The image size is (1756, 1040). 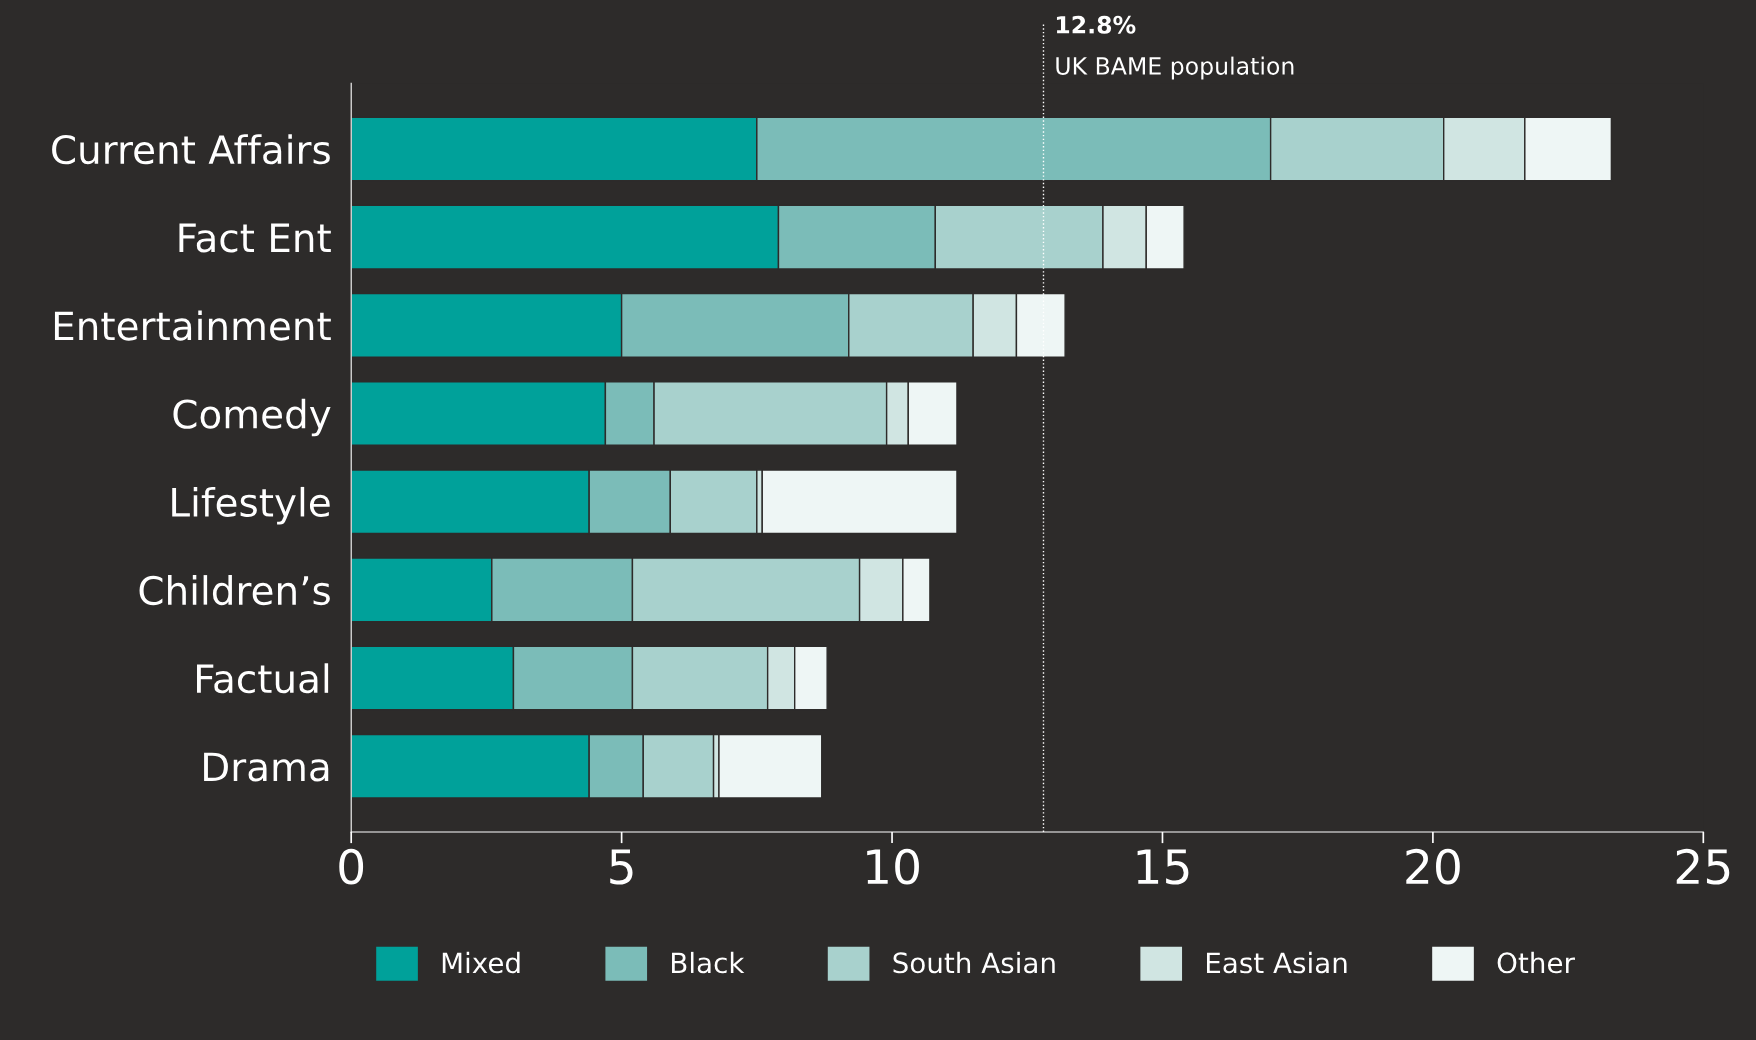 What do you see at coordinates (1536, 962) in the screenshot?
I see `legend-label: Other` at bounding box center [1536, 962].